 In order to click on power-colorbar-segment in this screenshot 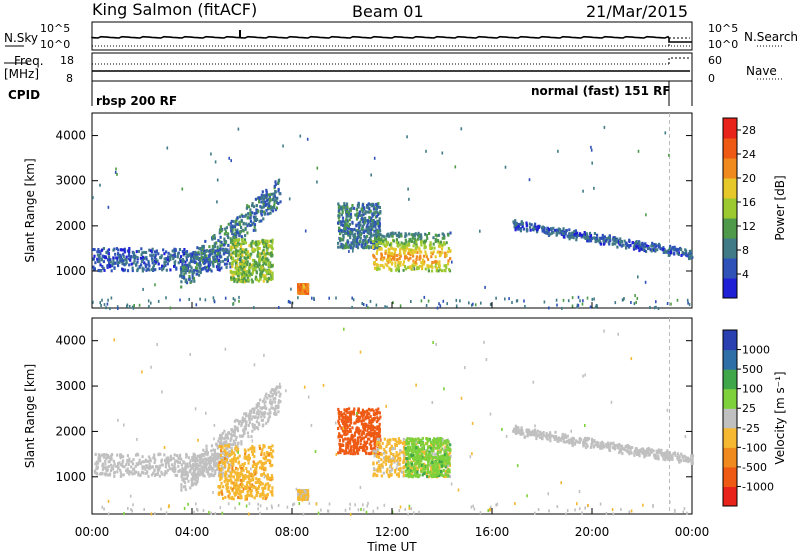, I will do `click(730, 168)`.